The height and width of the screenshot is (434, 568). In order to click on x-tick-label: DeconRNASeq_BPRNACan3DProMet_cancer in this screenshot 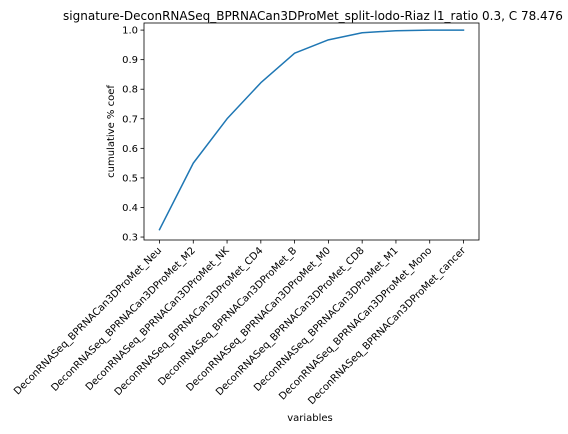, I will do `click(387, 326)`.